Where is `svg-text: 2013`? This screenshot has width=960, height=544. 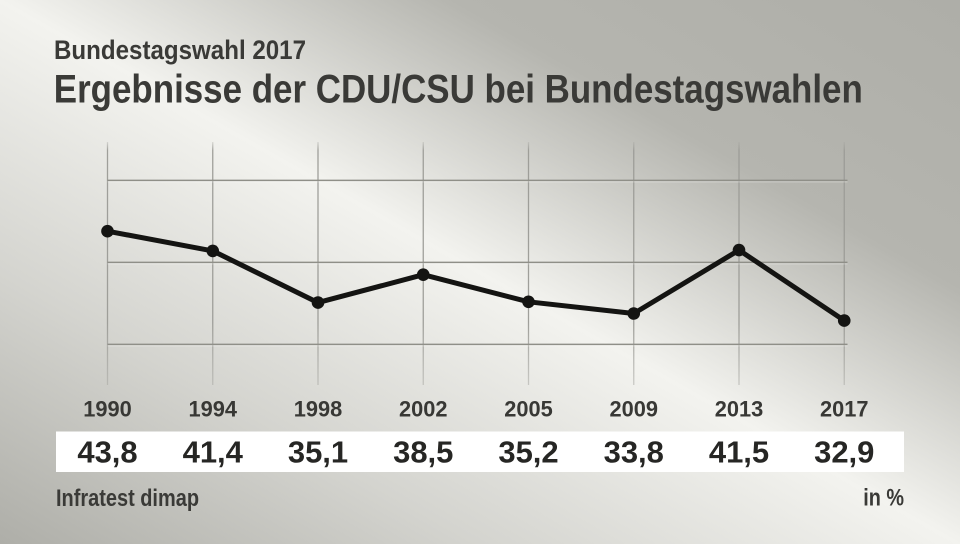
svg-text: 2013 is located at coordinates (739, 409).